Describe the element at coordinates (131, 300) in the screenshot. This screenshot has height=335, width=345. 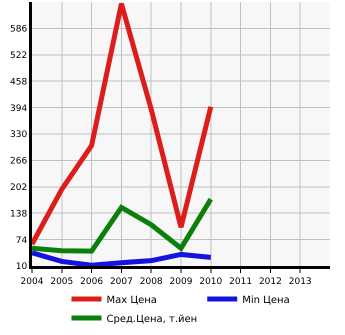
I see `legend-label: Max Цена` at that location.